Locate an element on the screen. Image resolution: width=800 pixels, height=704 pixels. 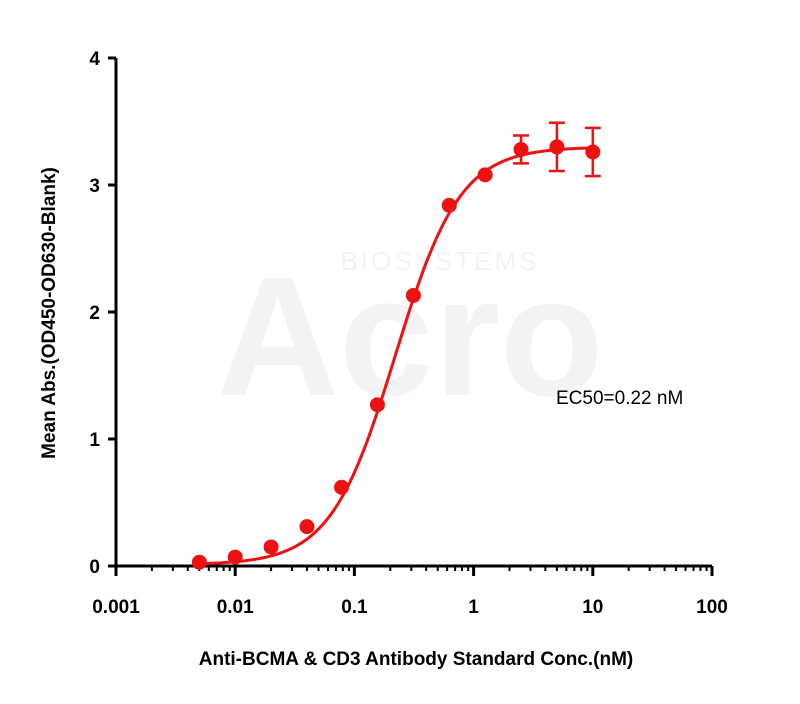
watermark: BIOSYSTEMS Acro is located at coordinates (409, 337).